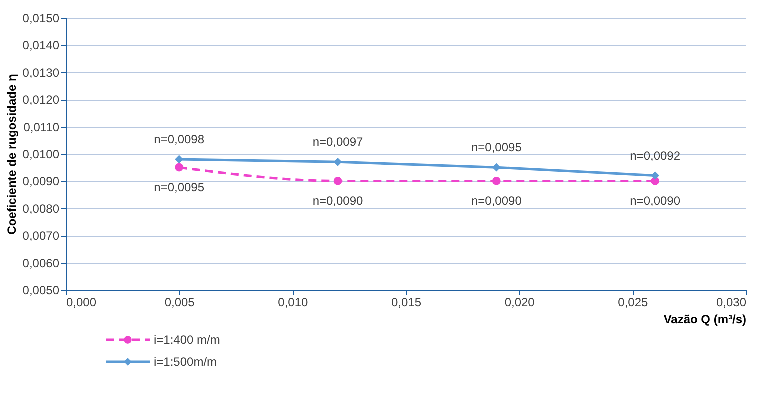 This screenshot has height=400, width=784. What do you see at coordinates (520, 303) in the screenshot?
I see `x-tick-label: 0,020` at bounding box center [520, 303].